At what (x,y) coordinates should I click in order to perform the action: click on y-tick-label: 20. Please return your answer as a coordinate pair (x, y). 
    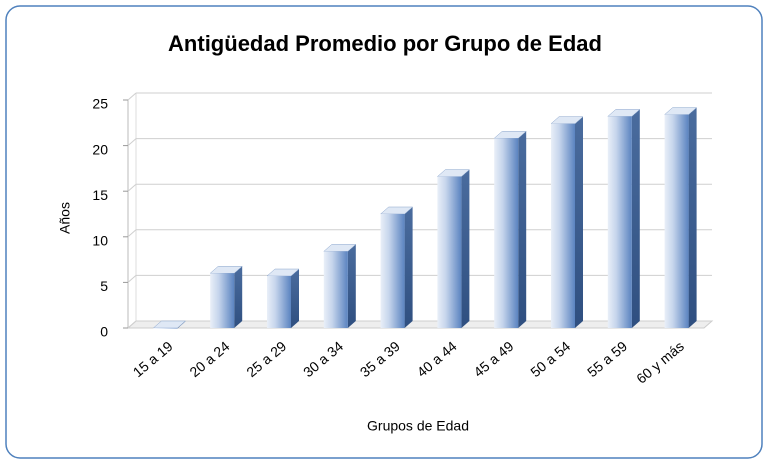
    Looking at the image, I should click on (100, 149).